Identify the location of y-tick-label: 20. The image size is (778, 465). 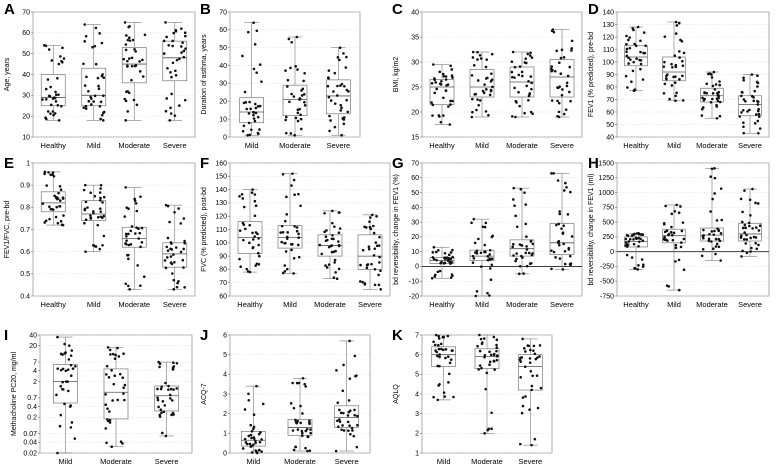
(223, 102).